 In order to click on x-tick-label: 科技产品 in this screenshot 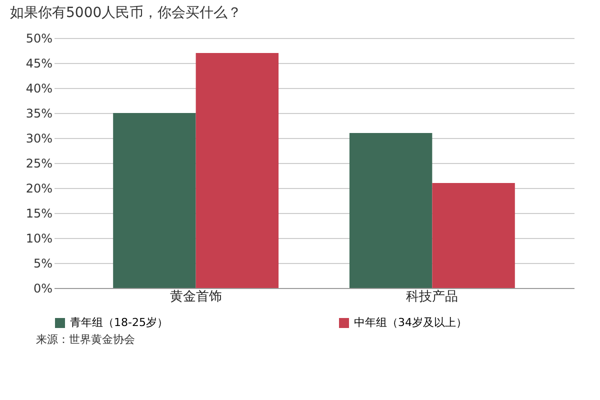, I will do `click(432, 297)`.